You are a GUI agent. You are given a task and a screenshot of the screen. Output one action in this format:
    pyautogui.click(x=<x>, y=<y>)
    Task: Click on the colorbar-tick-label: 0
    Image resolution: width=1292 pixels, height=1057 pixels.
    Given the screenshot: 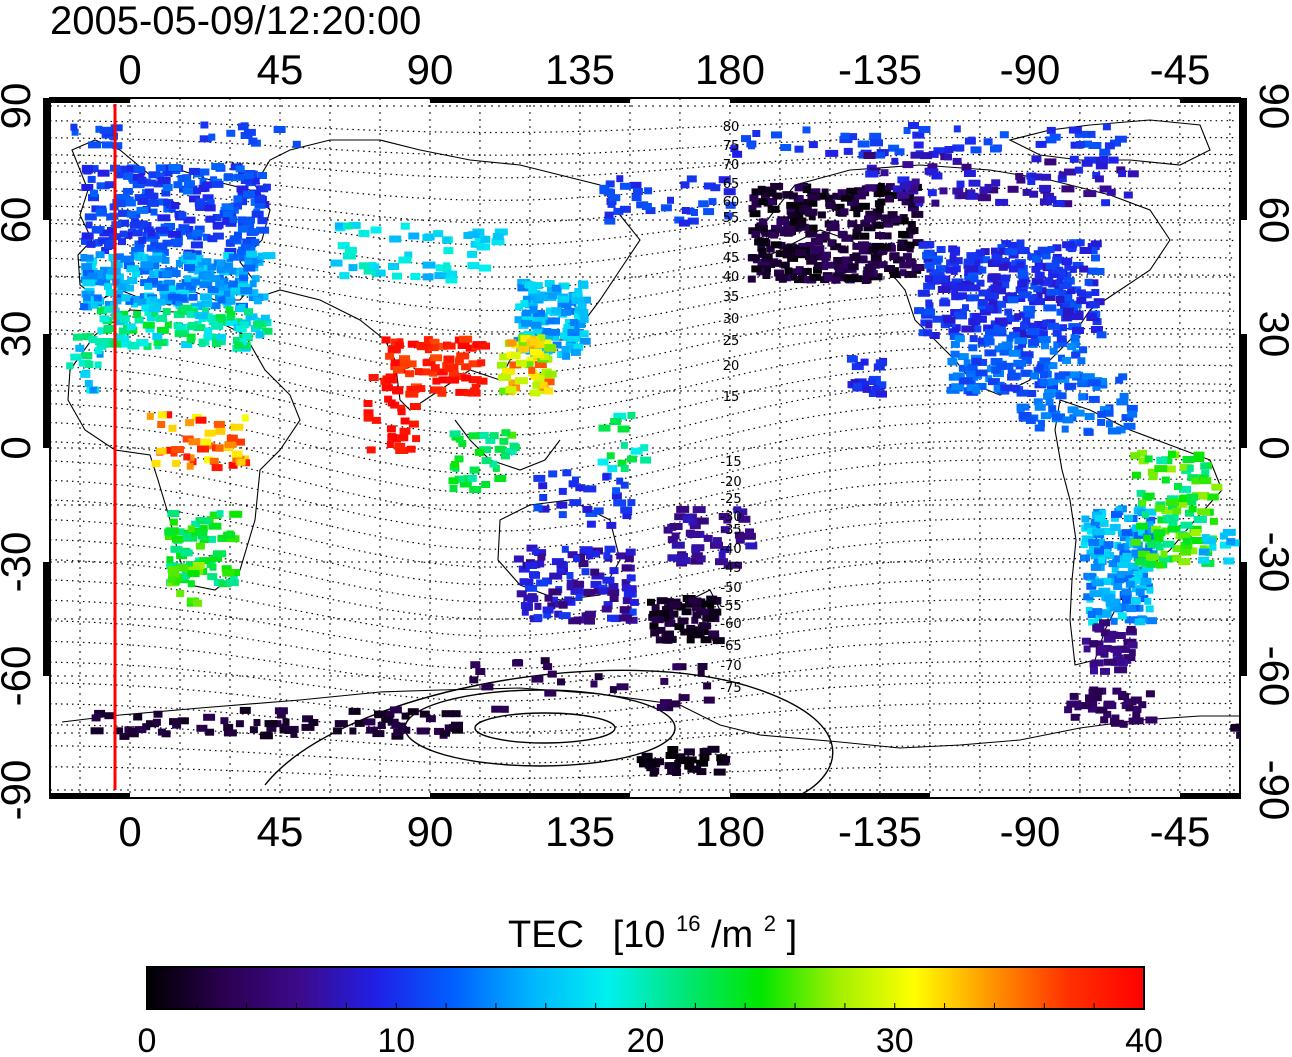 What is the action you would take?
    pyautogui.click(x=147, y=1039)
    